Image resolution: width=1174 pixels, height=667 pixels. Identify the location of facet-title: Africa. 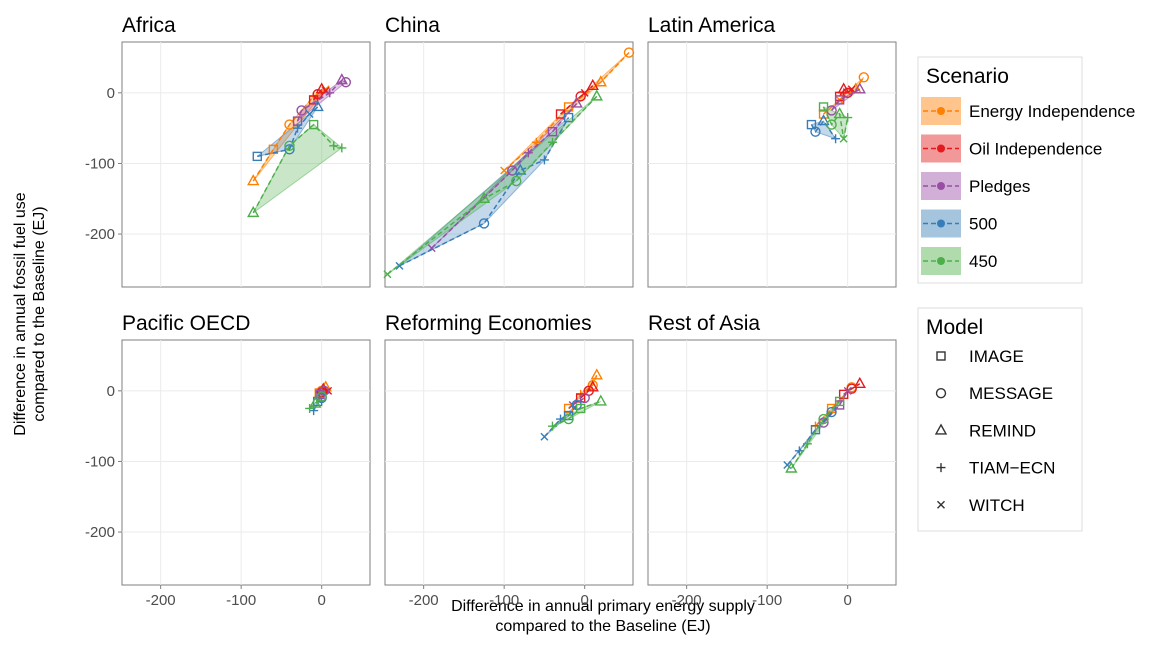
(149, 25).